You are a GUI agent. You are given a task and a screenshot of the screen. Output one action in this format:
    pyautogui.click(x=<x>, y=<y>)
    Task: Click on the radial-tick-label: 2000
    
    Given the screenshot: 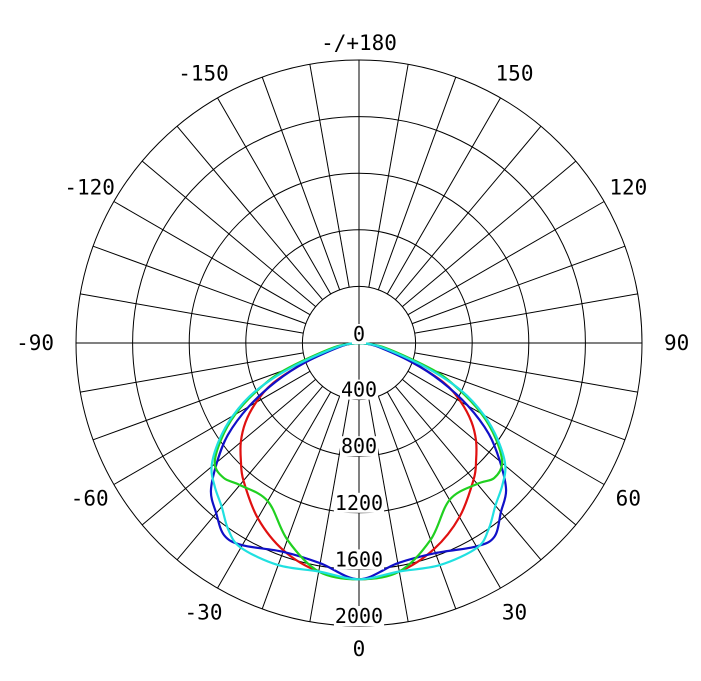 What is the action you would take?
    pyautogui.click(x=359, y=616)
    